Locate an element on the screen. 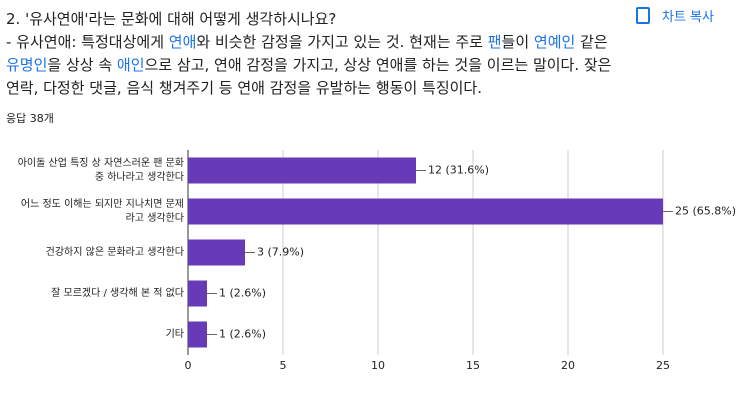 Image resolution: width=744 pixels, height=401 pixels. description-text: 을 상상 속 is located at coordinates (82, 65).